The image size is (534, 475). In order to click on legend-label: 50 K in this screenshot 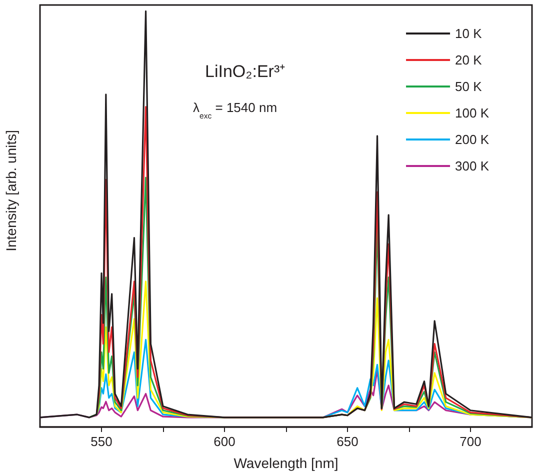, I will do `click(468, 86)`.